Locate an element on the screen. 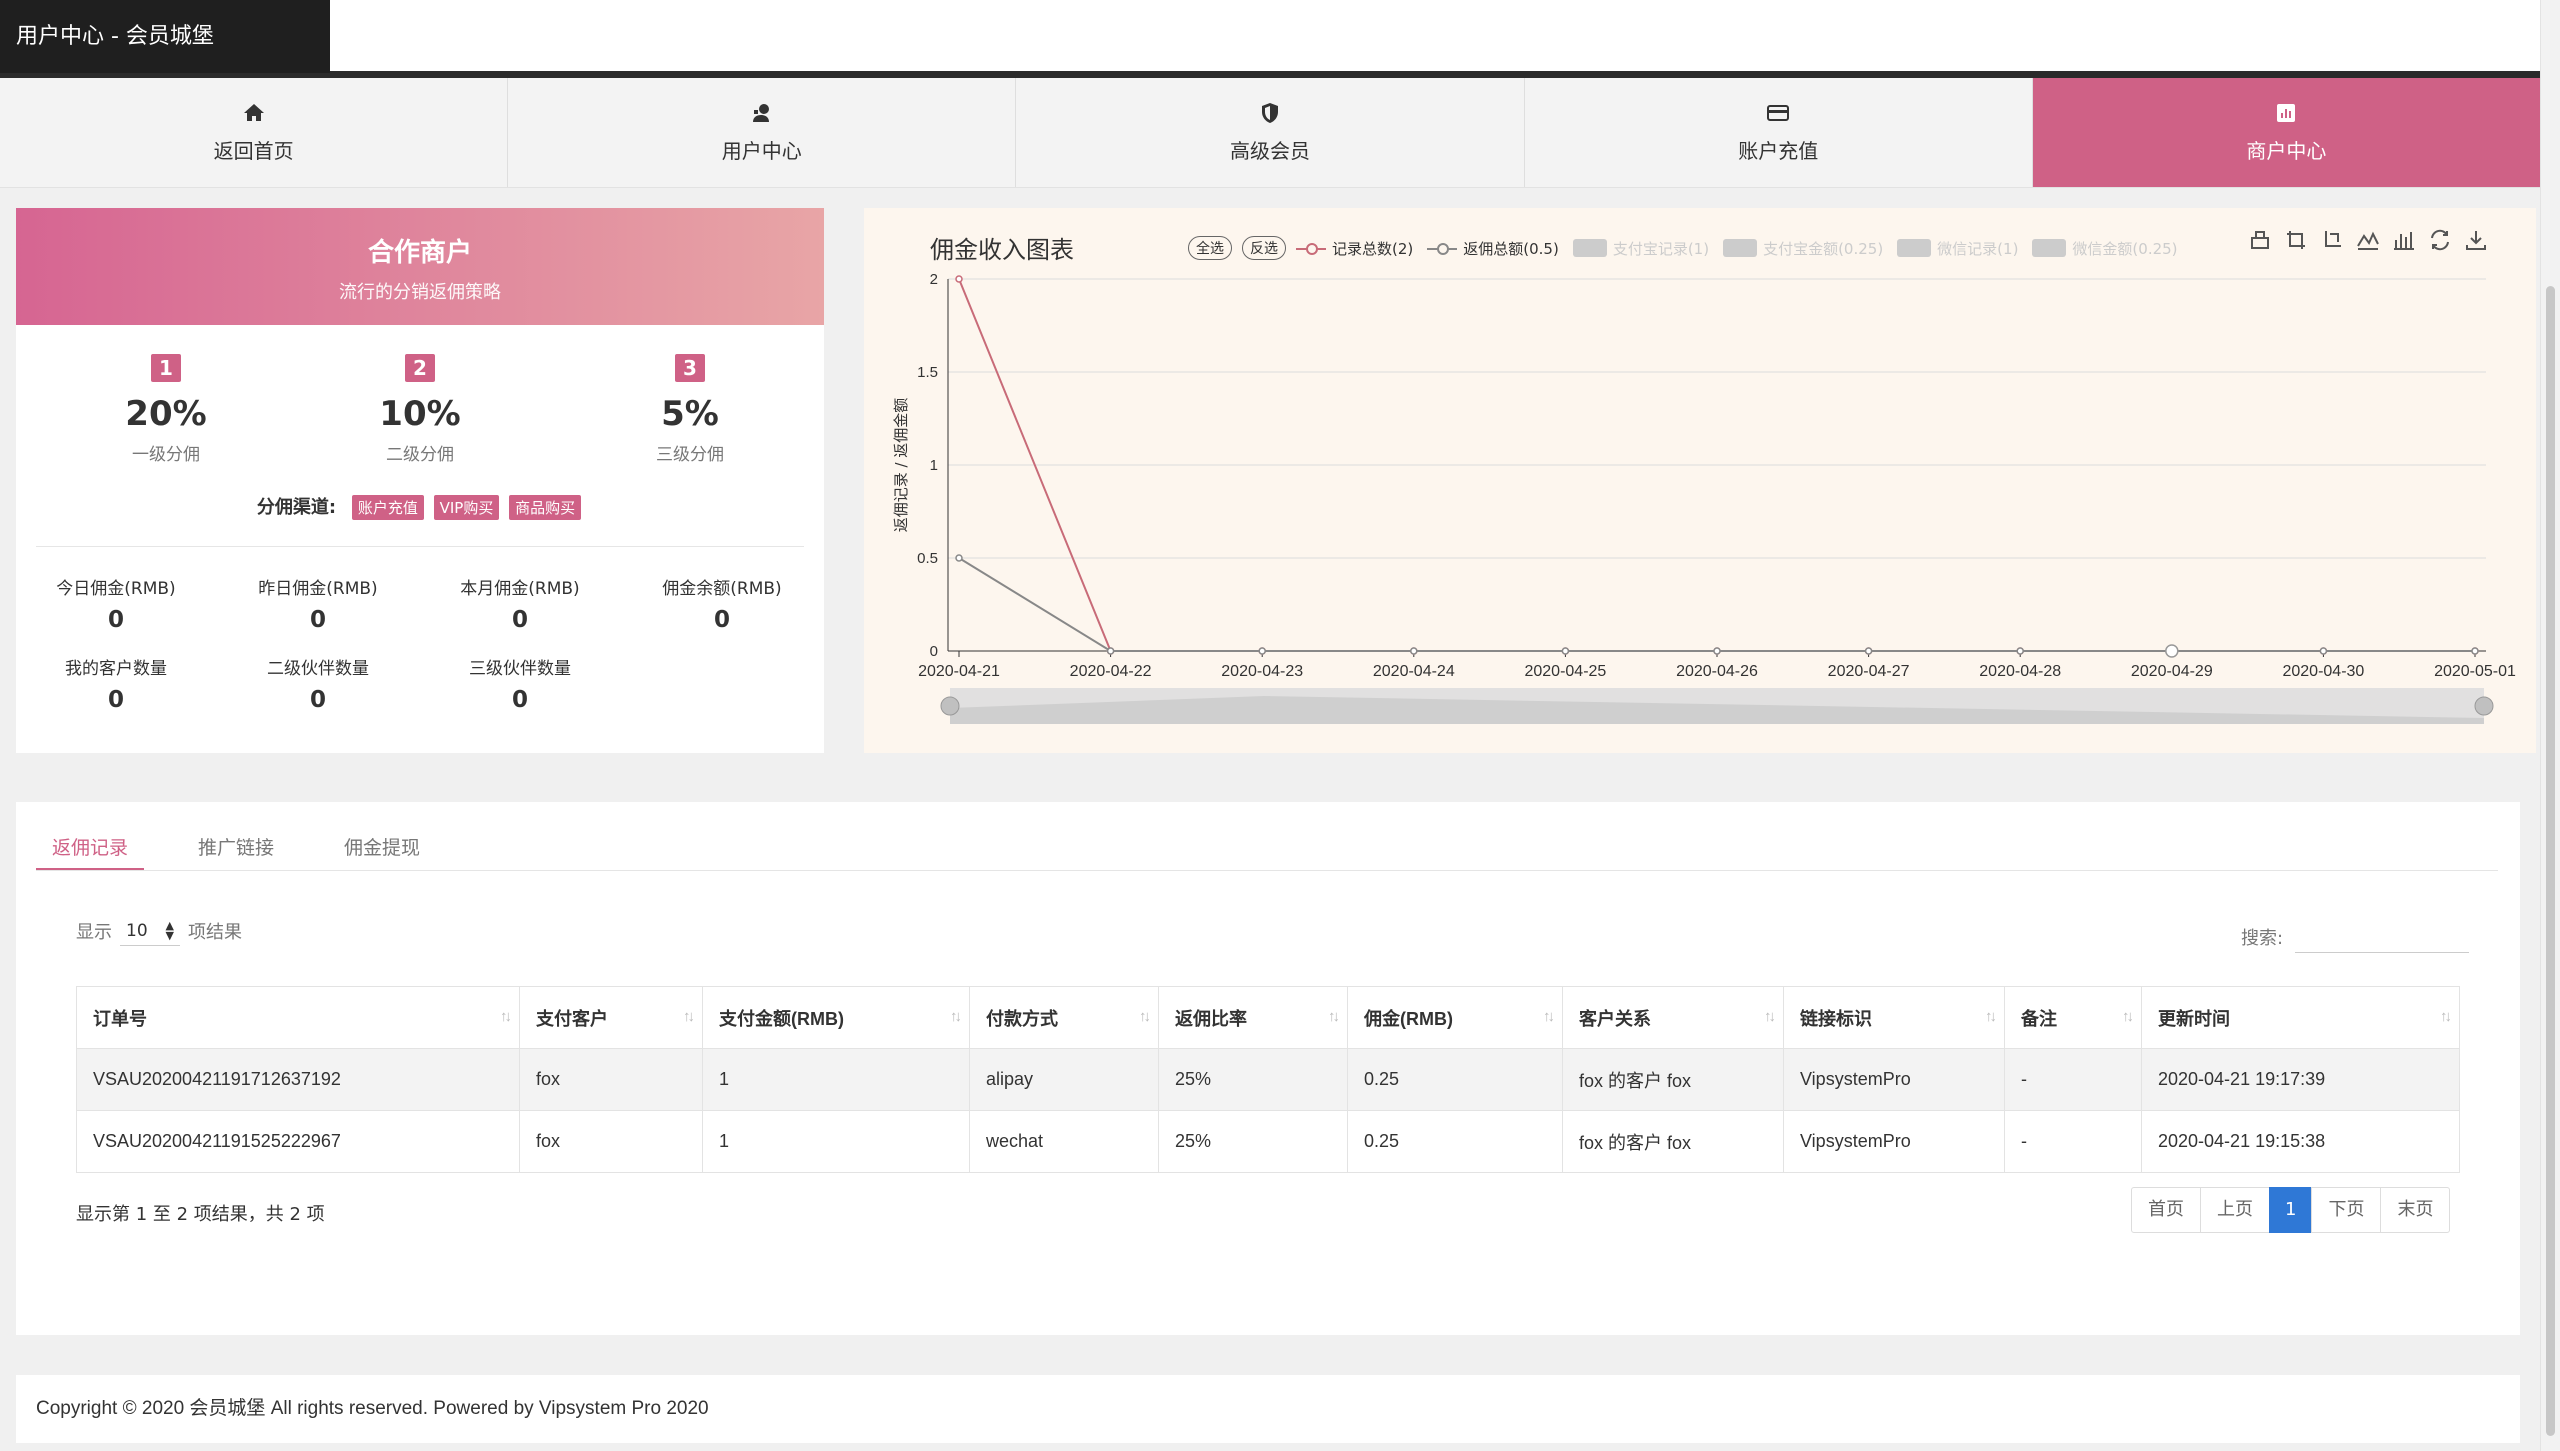 The width and height of the screenshot is (2560, 1451). nav-item-home: 返回首页 is located at coordinates (254, 132).